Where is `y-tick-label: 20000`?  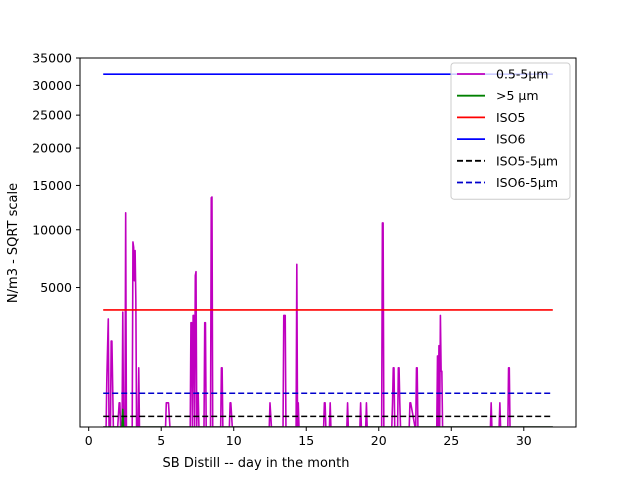
y-tick-label: 20000 is located at coordinates (52, 148).